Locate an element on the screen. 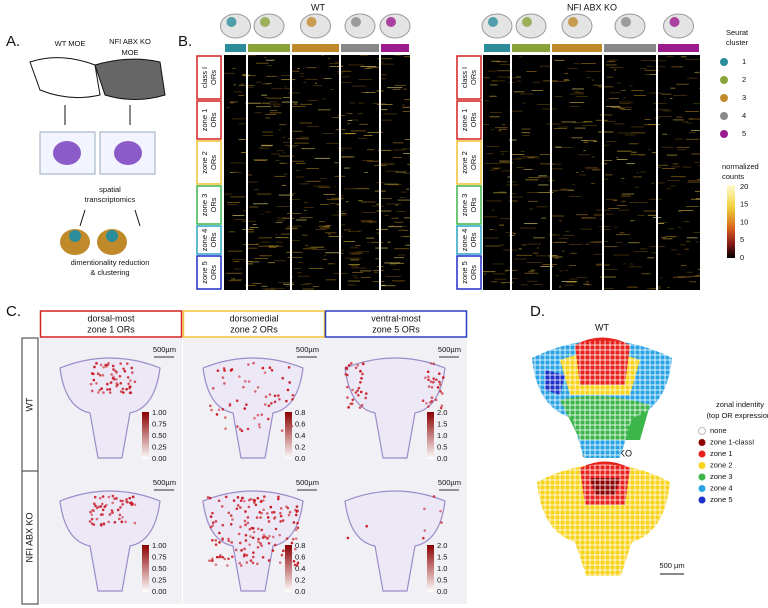 This screenshot has width=768, height=608. tissue is located at coordinates (128, 153).